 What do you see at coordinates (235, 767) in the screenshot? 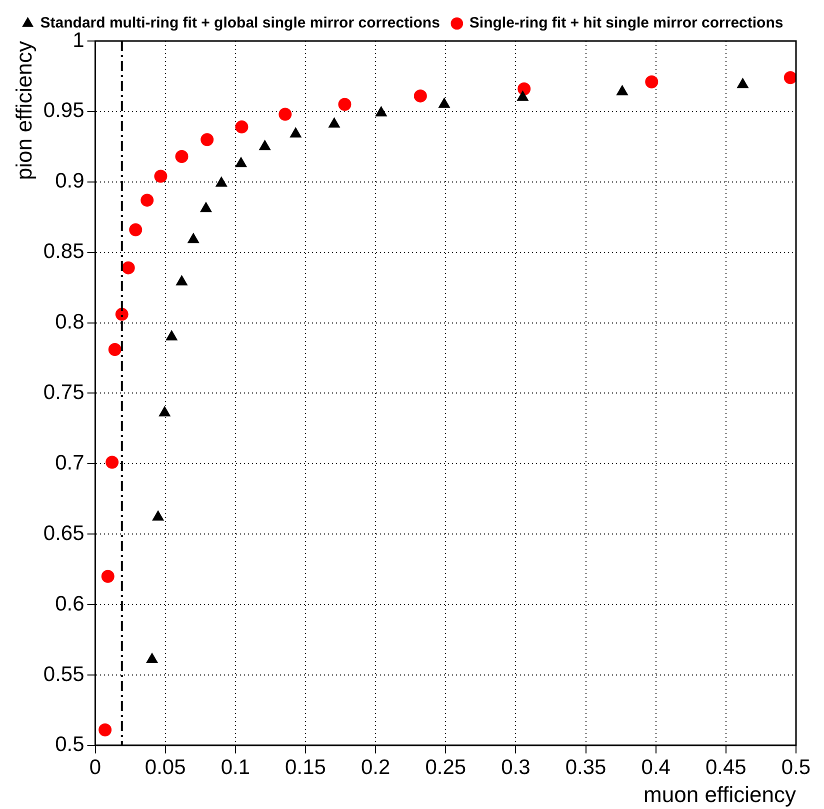
I see `x-tick-label: 0.1` at bounding box center [235, 767].